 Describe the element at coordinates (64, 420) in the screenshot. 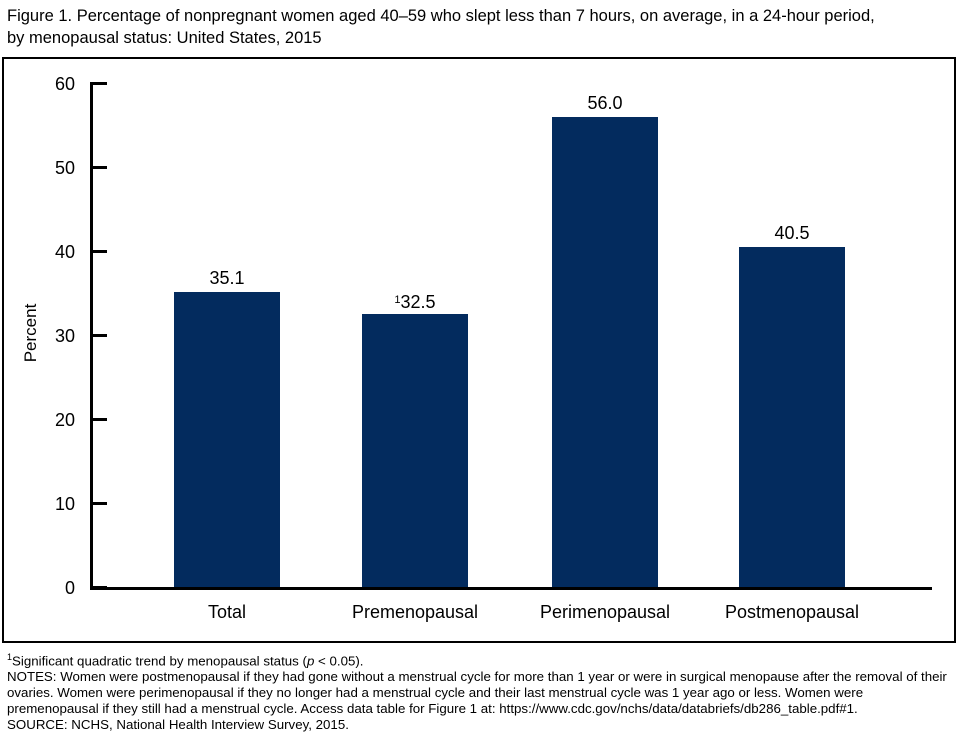

I see `y-tick-label: 20` at that location.